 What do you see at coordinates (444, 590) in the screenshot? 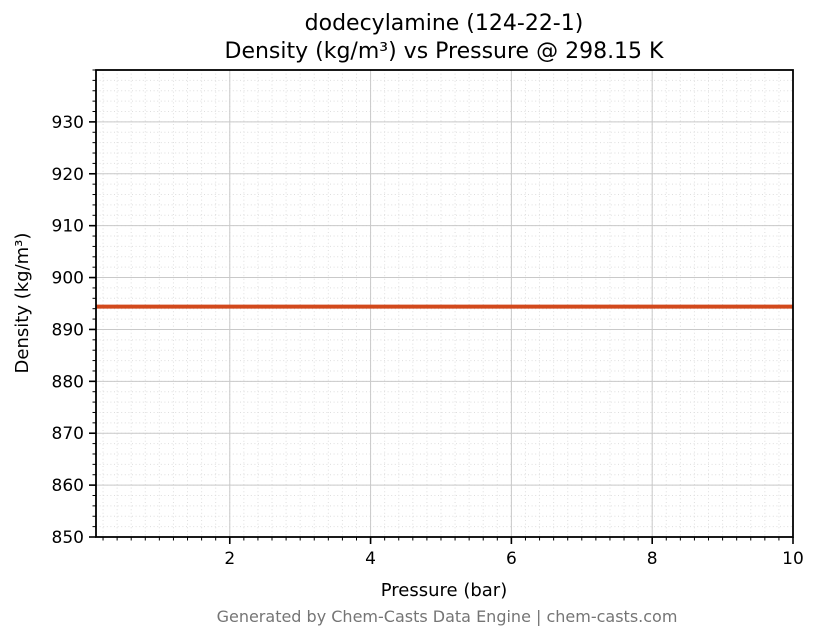
I see `x-axis-label: Pressure (bar)` at bounding box center [444, 590].